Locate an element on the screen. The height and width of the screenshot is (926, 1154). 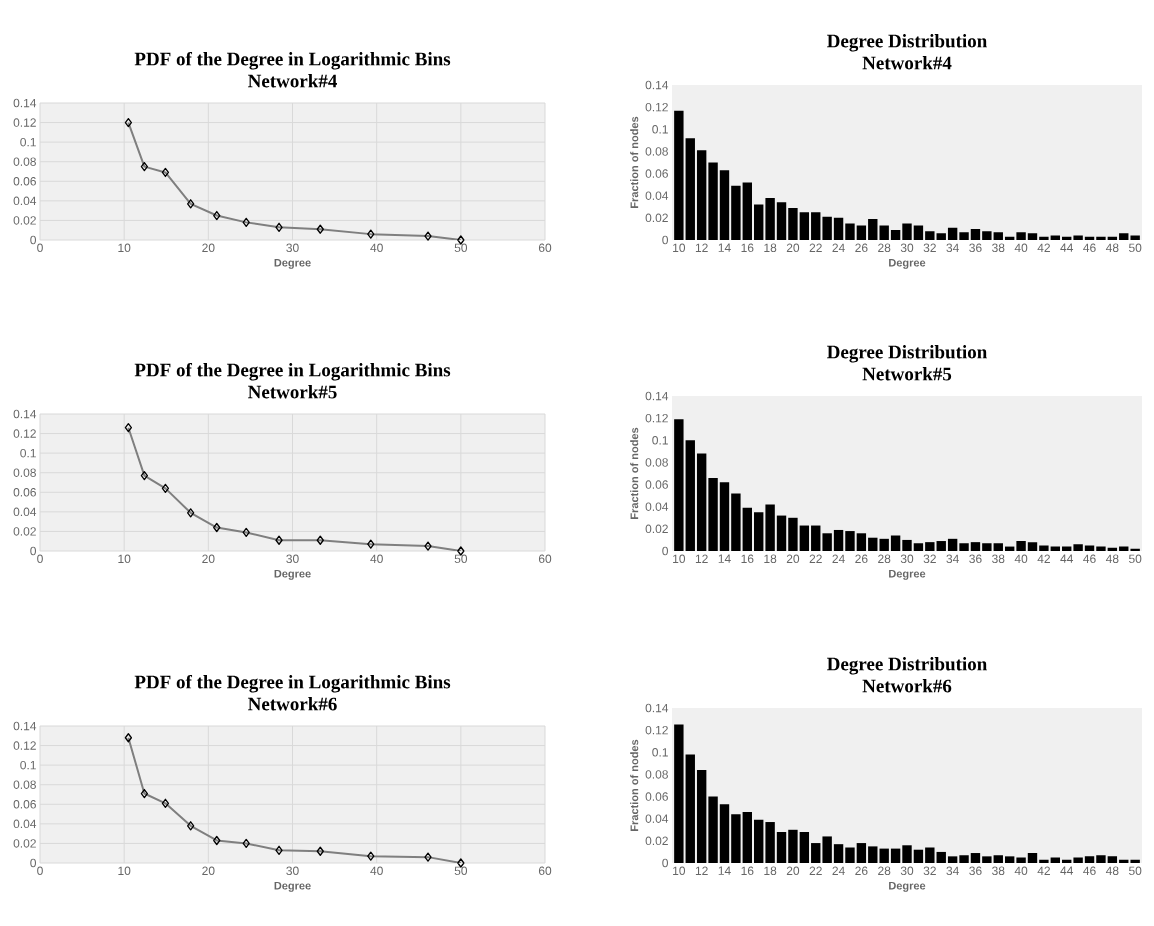
chart-title: PDF of the Degree in Logarithmic Bins is located at coordinates (292, 60).